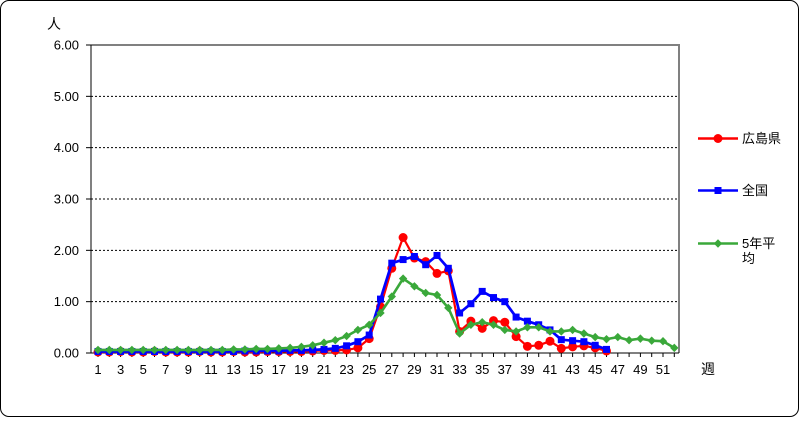 This screenshot has width=801, height=423. Describe the element at coordinates (369, 369) in the screenshot. I see `svg-text: 25` at that location.